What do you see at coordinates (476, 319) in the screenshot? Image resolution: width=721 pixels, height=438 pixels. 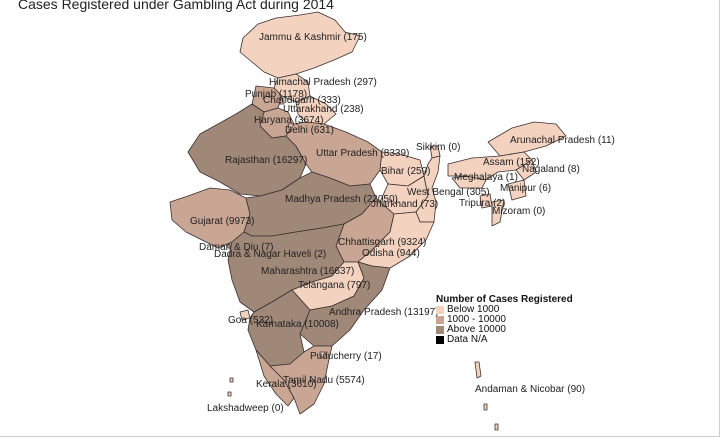 I see `legend-label-mid: 1000 - 10000` at bounding box center [476, 319].